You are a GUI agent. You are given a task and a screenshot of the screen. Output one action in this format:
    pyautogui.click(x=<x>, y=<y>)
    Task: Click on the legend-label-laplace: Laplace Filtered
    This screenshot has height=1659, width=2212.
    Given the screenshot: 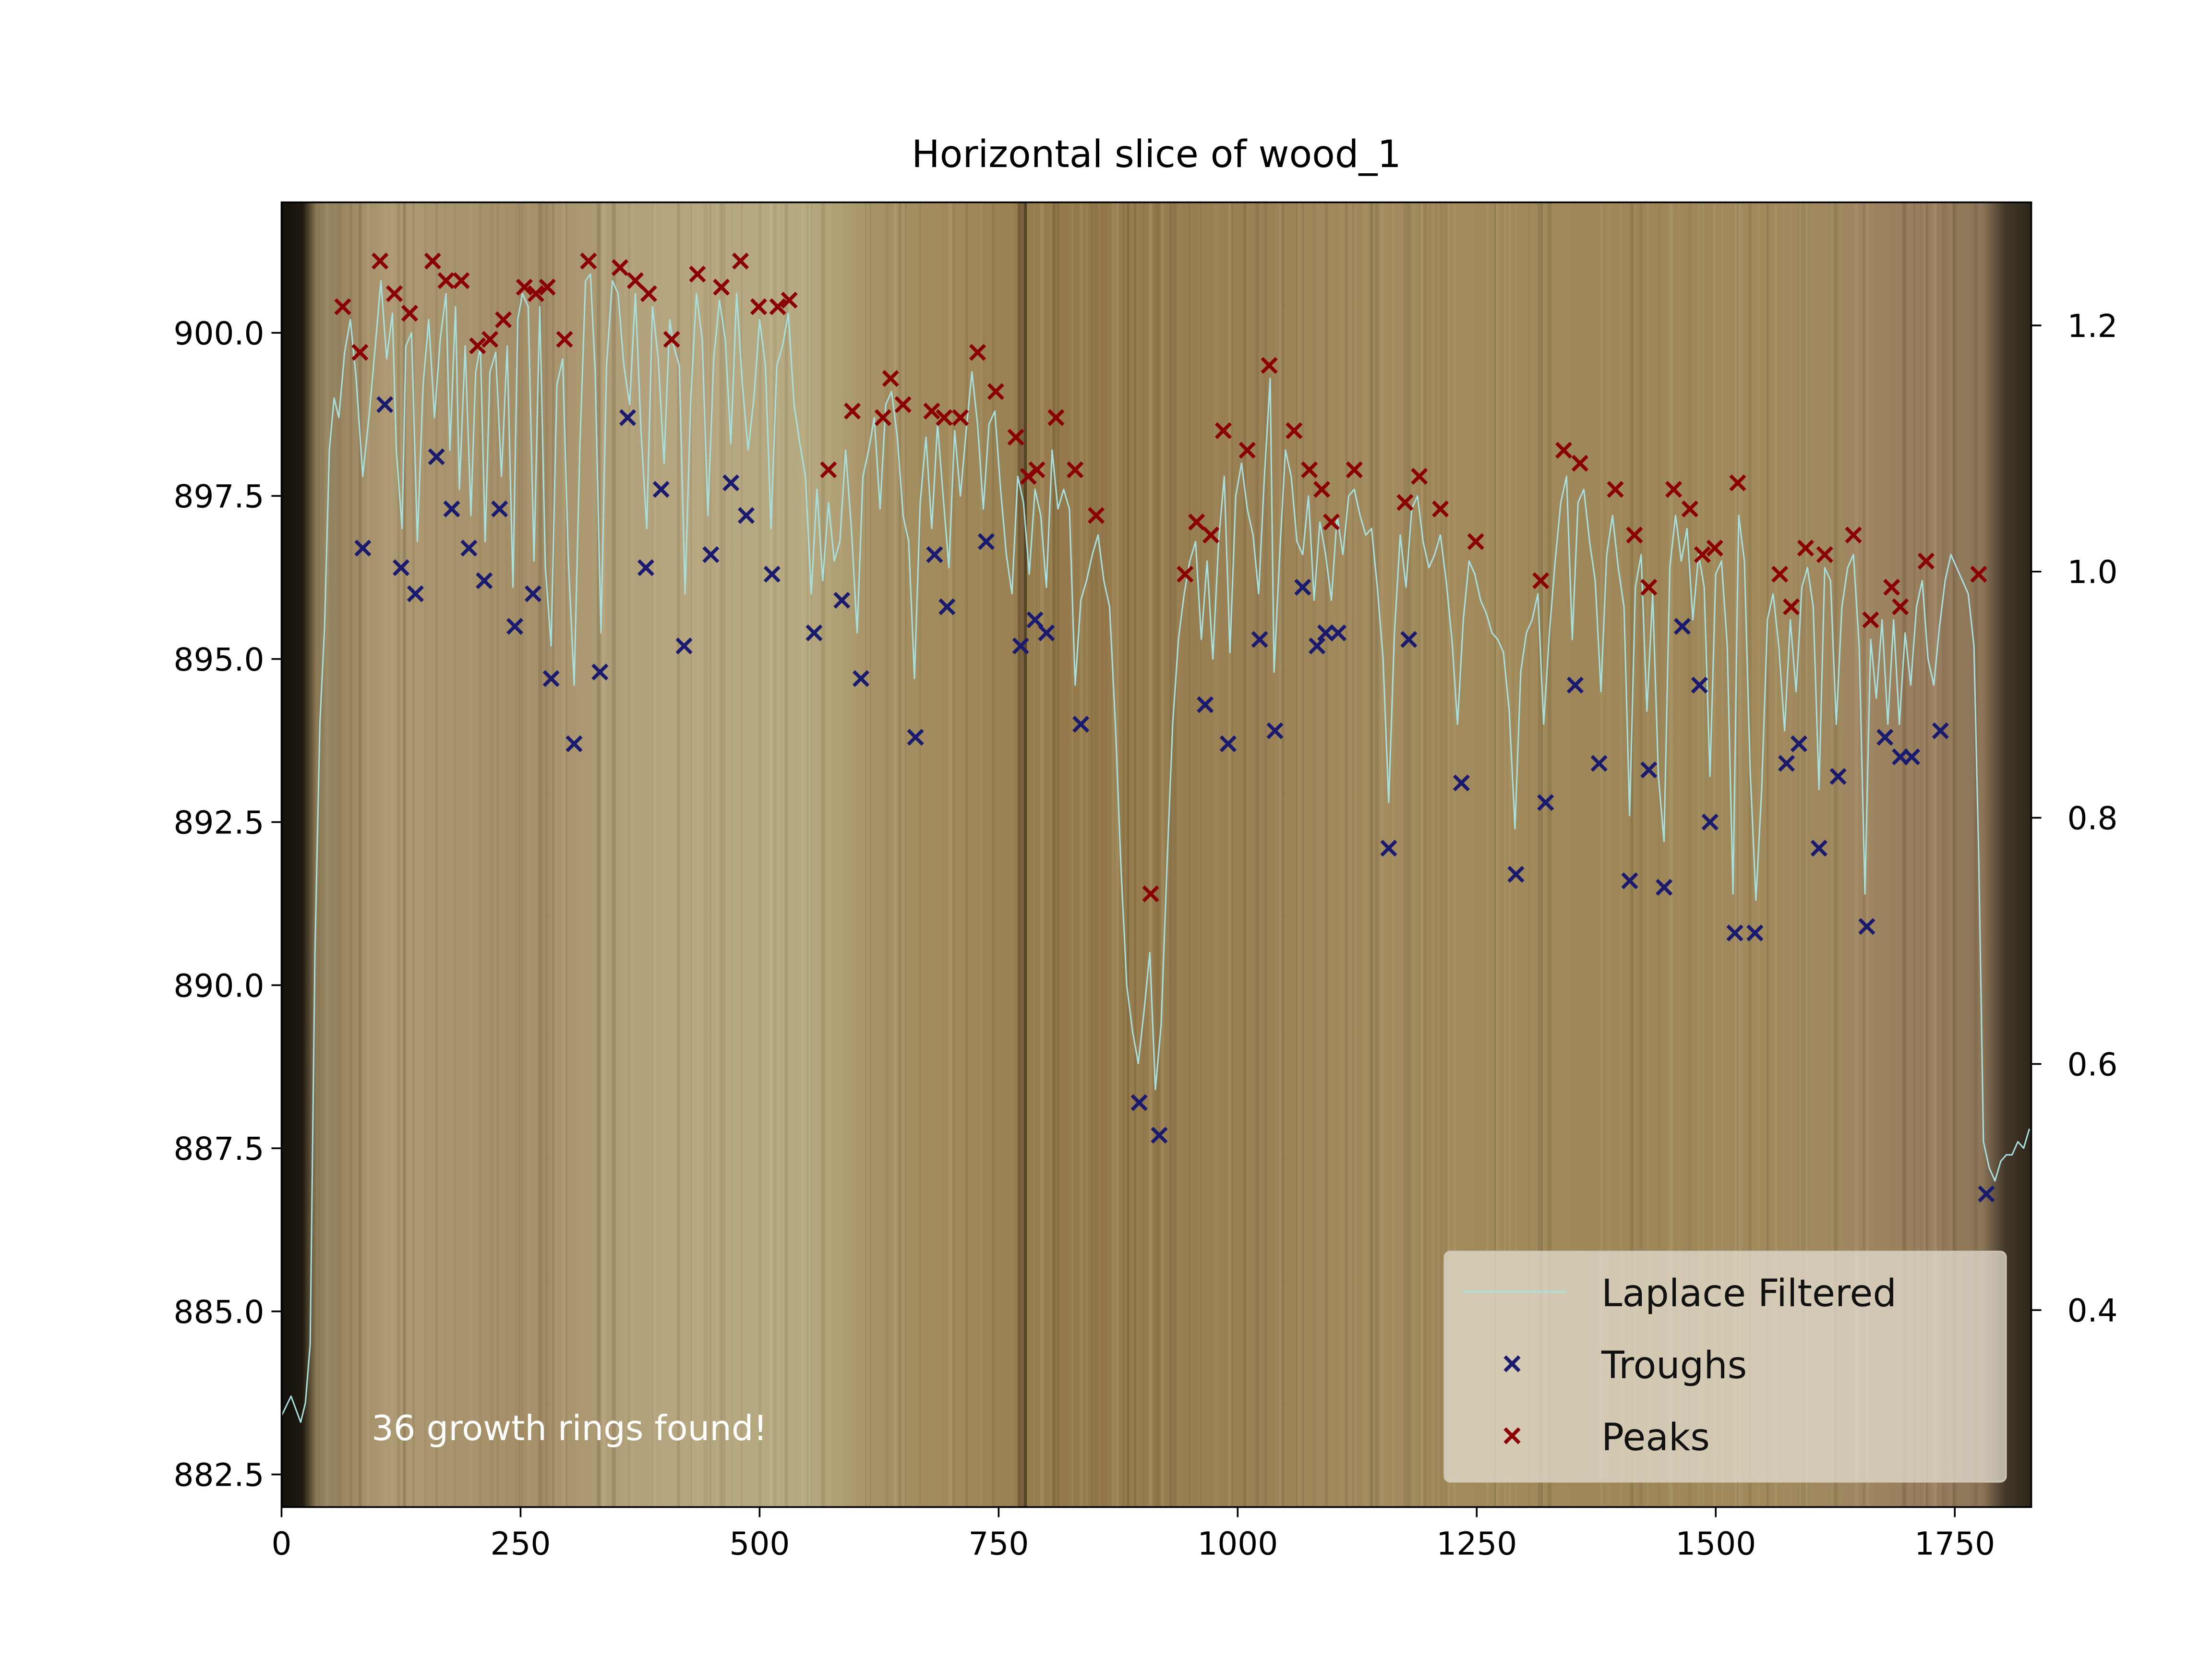 What is the action you would take?
    pyautogui.click(x=1749, y=1293)
    